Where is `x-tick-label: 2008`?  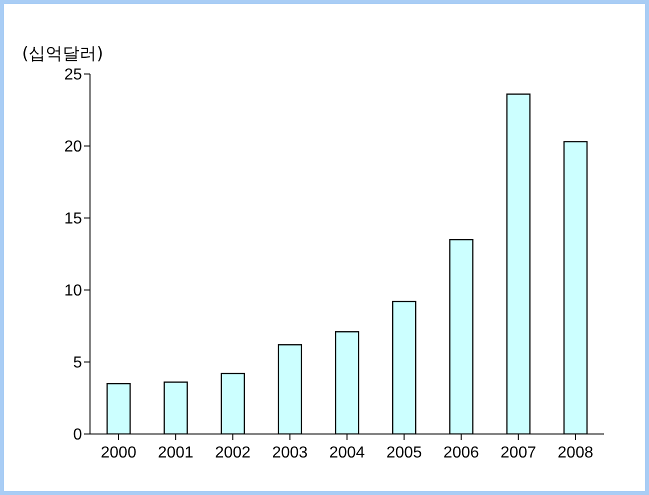
x-tick-label: 2008 is located at coordinates (576, 453).